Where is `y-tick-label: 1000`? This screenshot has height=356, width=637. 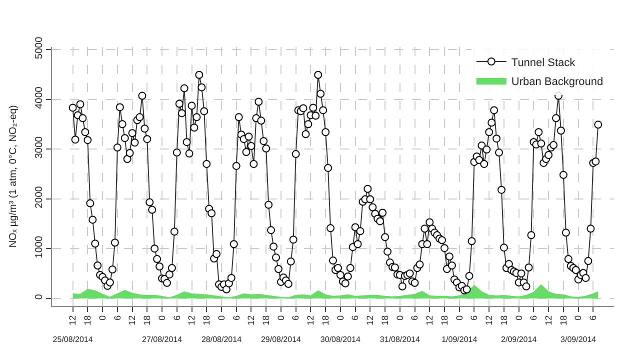
y-tick-label: 1000 is located at coordinates (39, 247).